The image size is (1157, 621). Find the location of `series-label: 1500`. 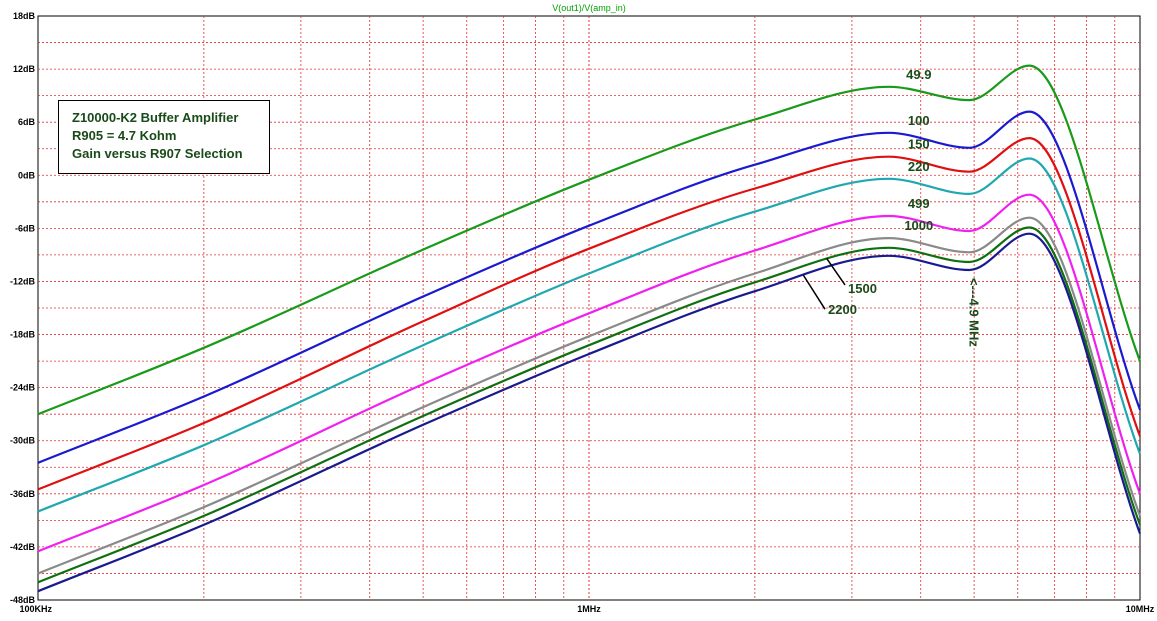

series-label: 1500 is located at coordinates (862, 288).